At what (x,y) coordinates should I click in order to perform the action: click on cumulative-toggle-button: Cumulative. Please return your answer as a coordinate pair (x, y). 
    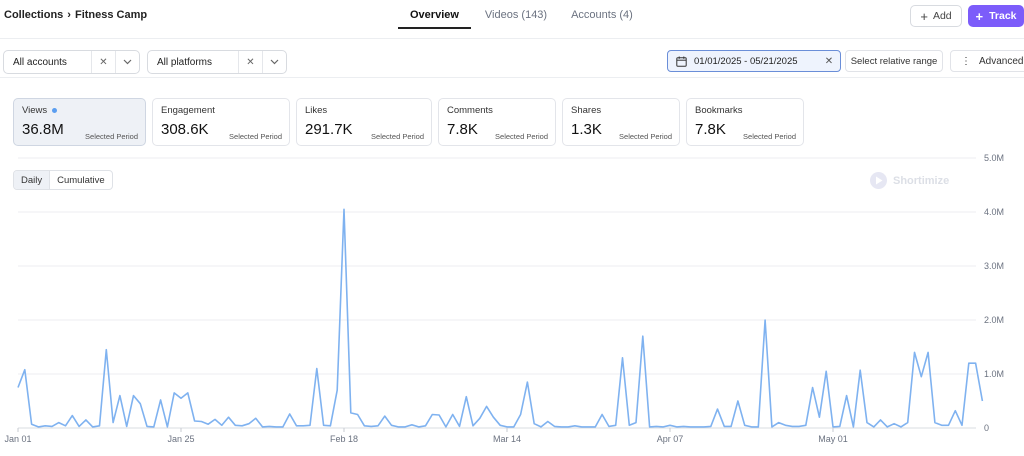
    Looking at the image, I should click on (81, 180).